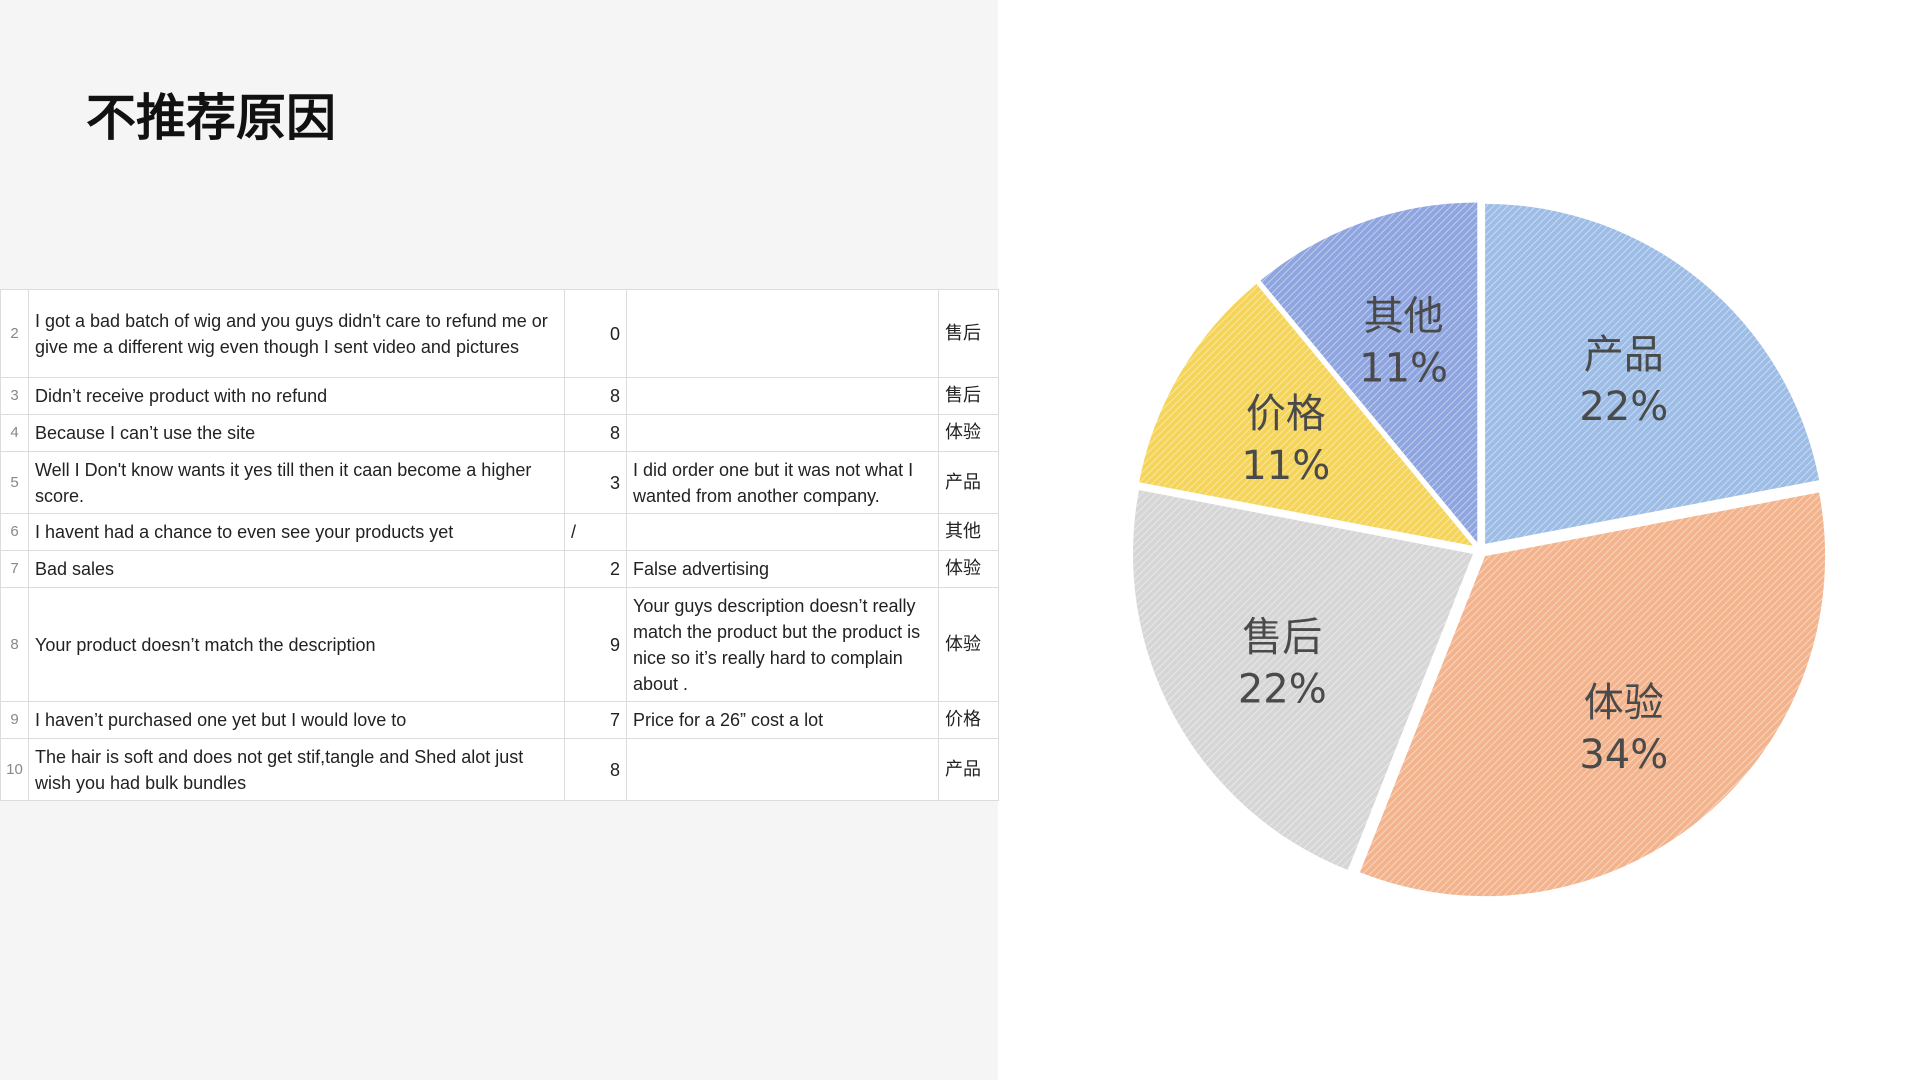 The height and width of the screenshot is (1080, 1920). I want to click on comment-cell: Didn’t receive product with no refund, so click(296, 396).